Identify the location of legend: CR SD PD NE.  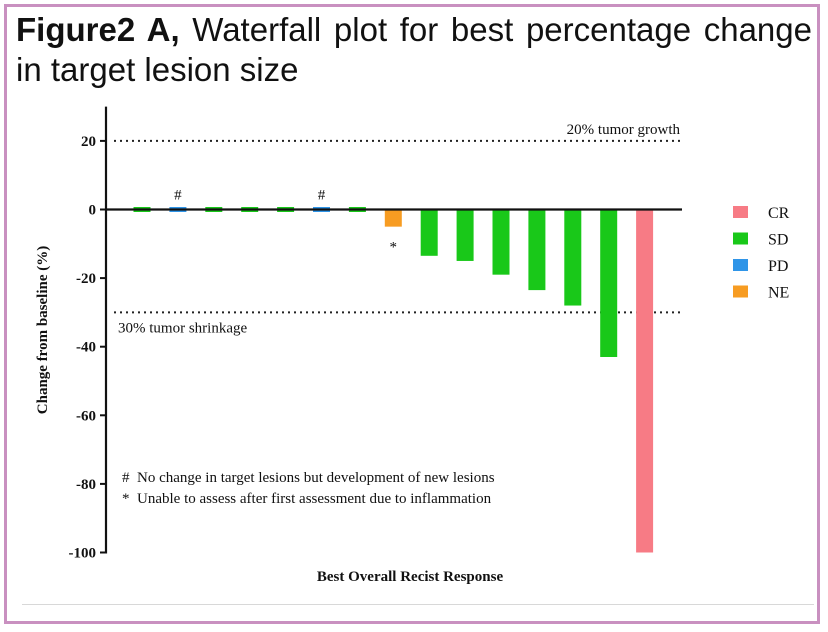
(761, 253).